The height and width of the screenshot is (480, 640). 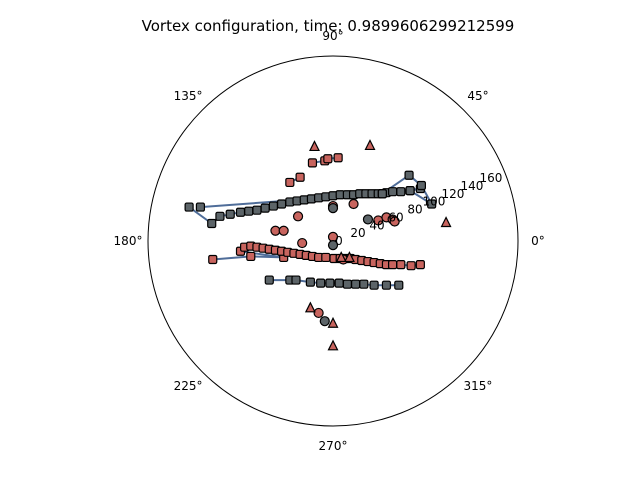 I want to click on angle-tick-label: 45°, so click(x=477, y=96).